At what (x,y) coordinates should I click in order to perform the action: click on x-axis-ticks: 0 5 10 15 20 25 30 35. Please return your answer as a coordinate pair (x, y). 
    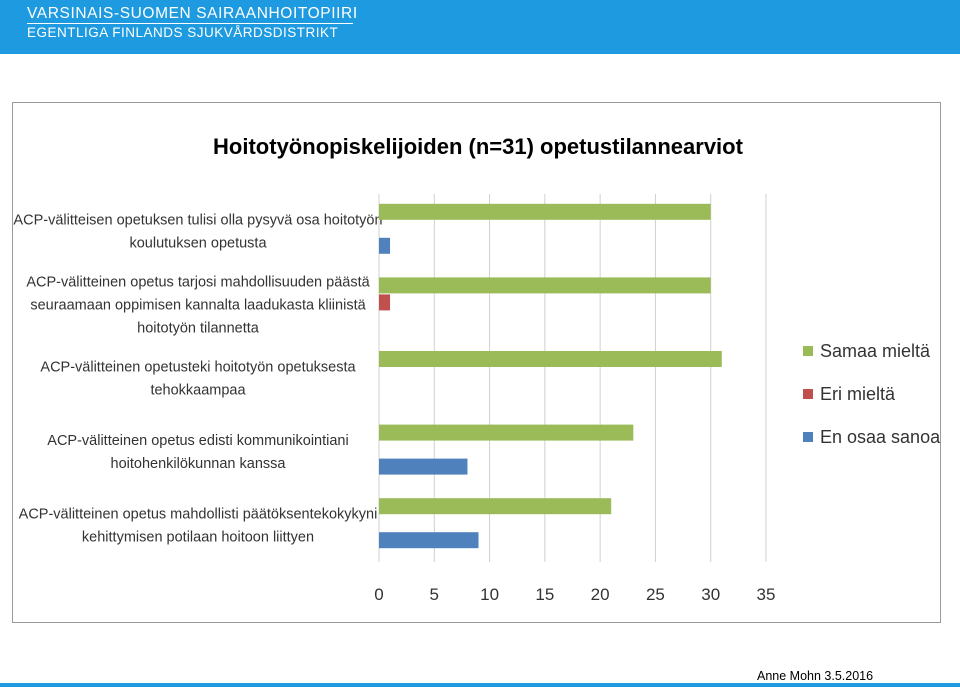
    Looking at the image, I should click on (574, 594).